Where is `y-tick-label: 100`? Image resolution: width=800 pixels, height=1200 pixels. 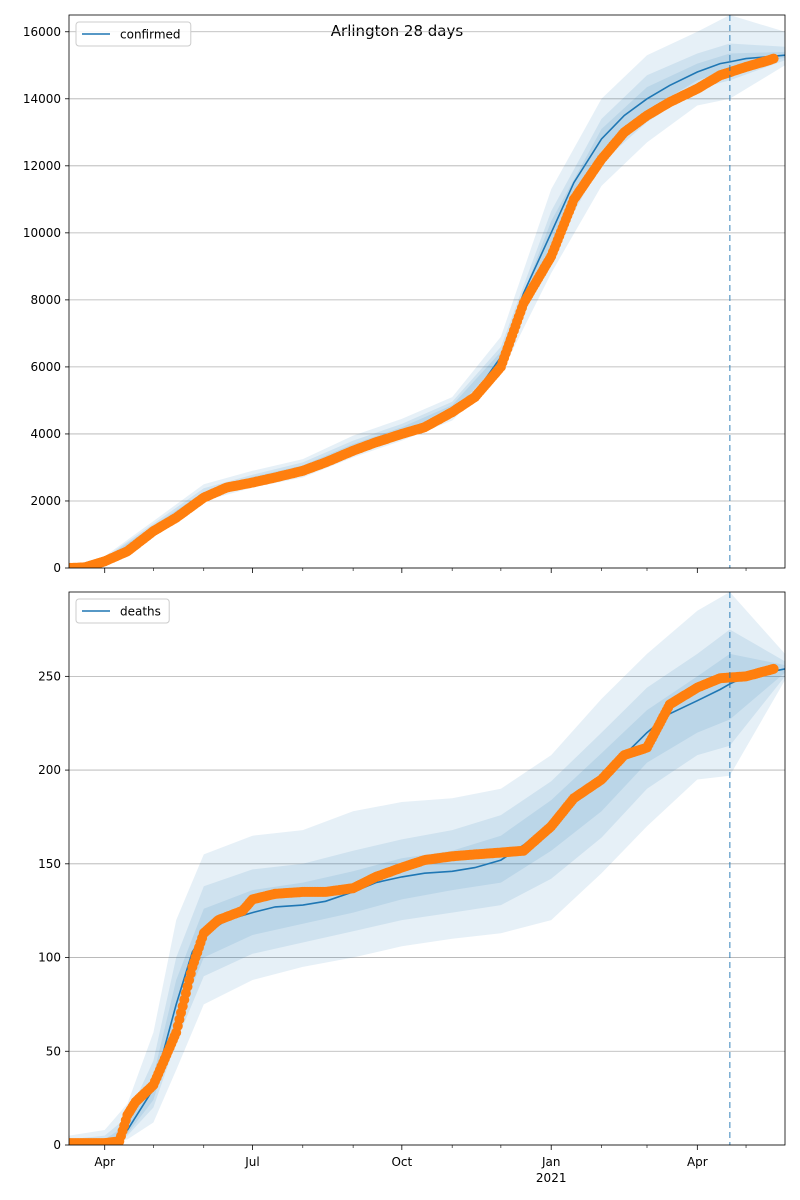 y-tick-label: 100 is located at coordinates (49, 958).